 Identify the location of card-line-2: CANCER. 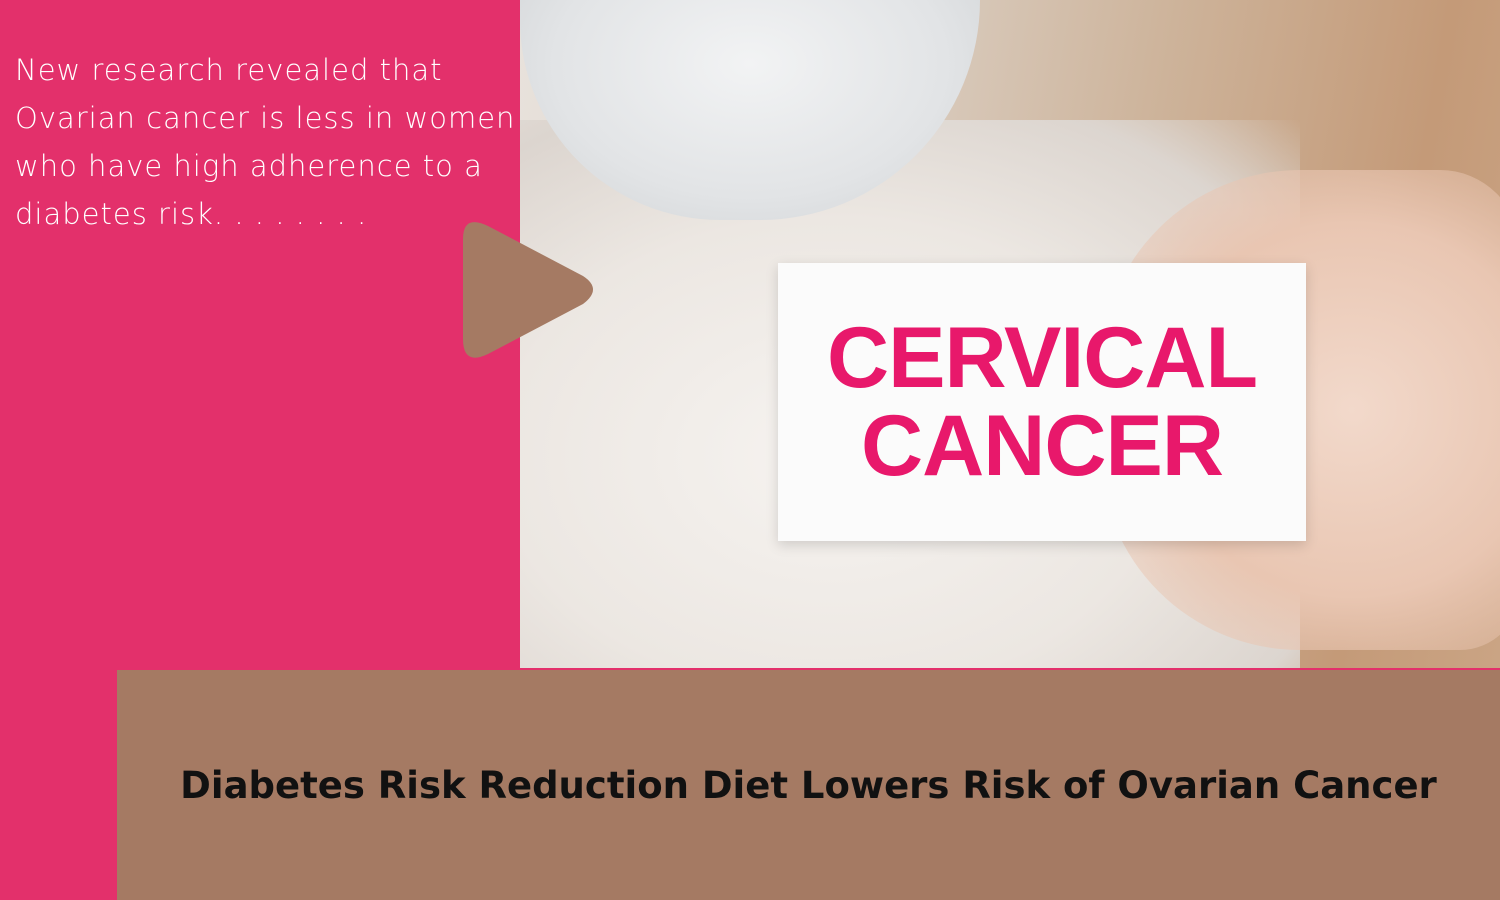
(1042, 446).